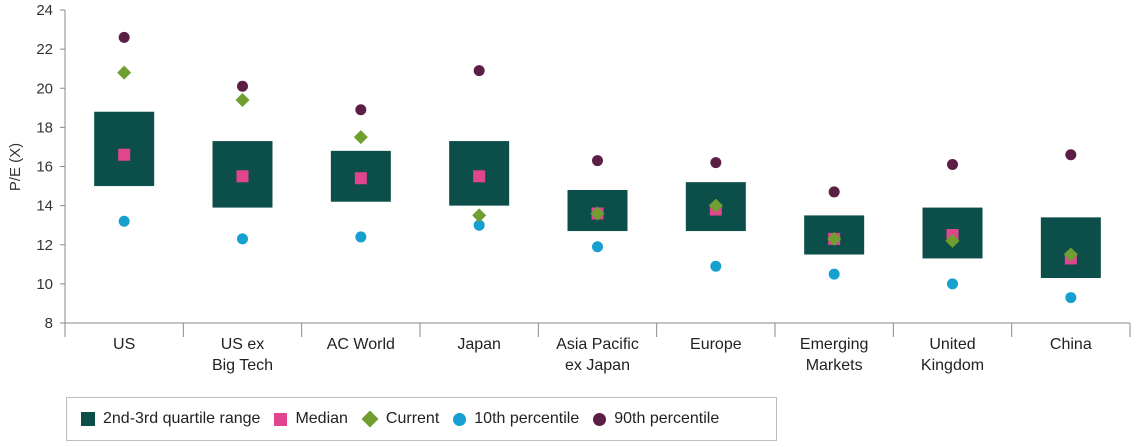 This screenshot has width=1139, height=447. I want to click on legend-item-p10: 10th percentile, so click(516, 419).